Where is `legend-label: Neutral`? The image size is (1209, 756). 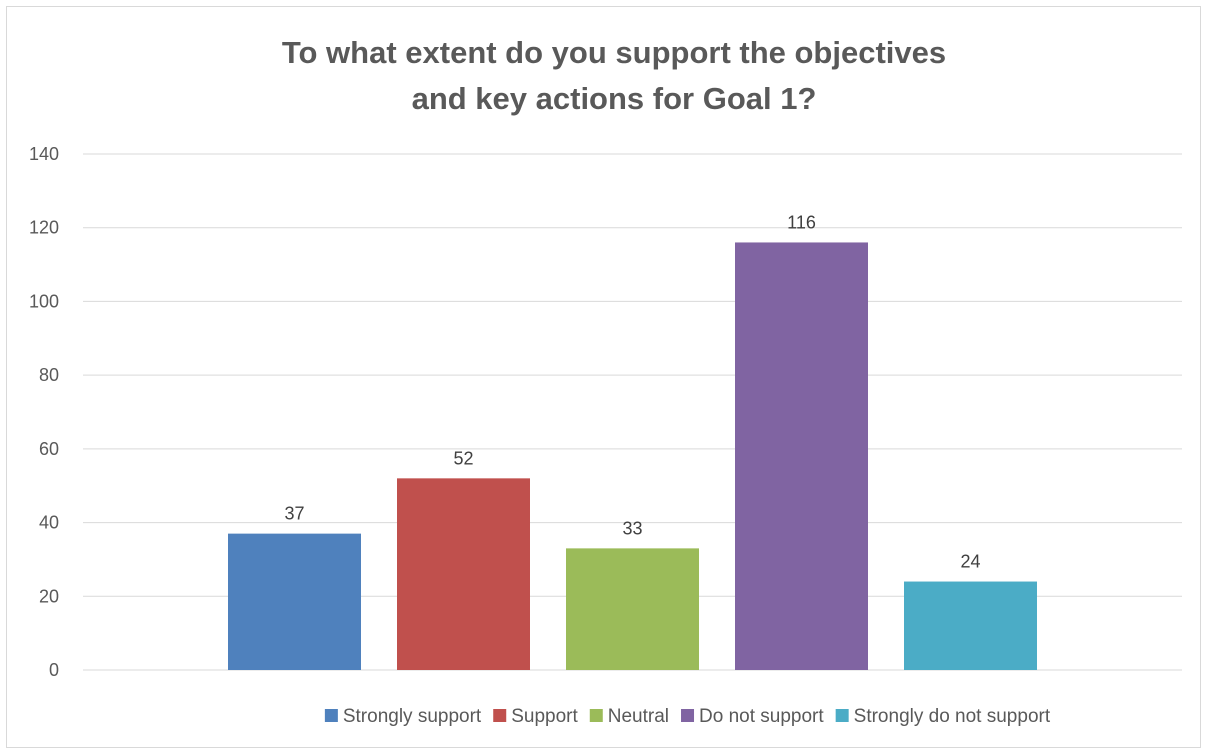
legend-label: Neutral is located at coordinates (638, 716).